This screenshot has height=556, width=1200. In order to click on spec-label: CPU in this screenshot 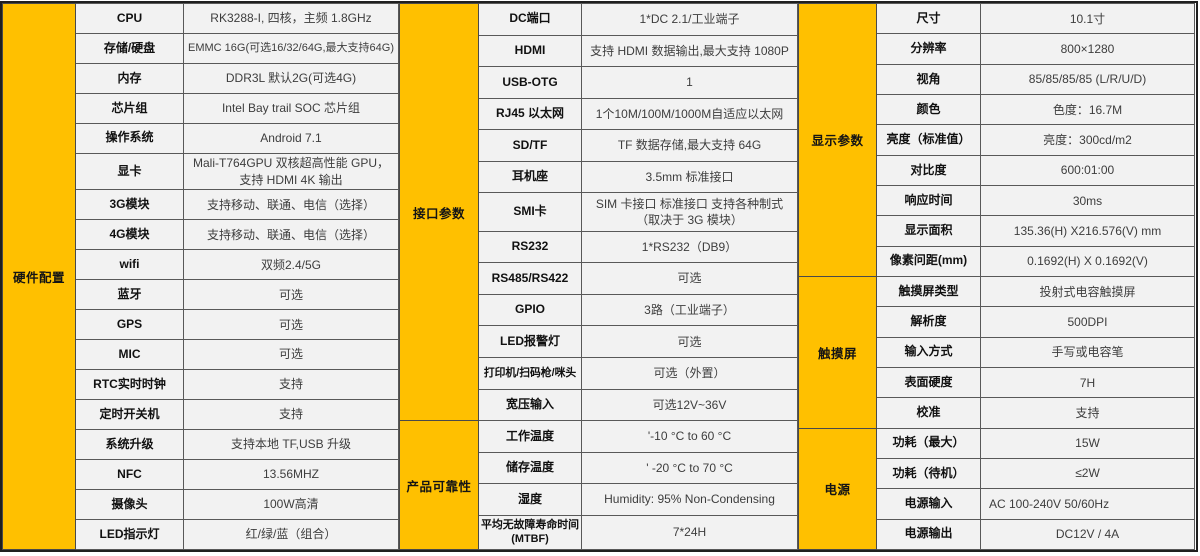, I will do `click(129, 18)`.